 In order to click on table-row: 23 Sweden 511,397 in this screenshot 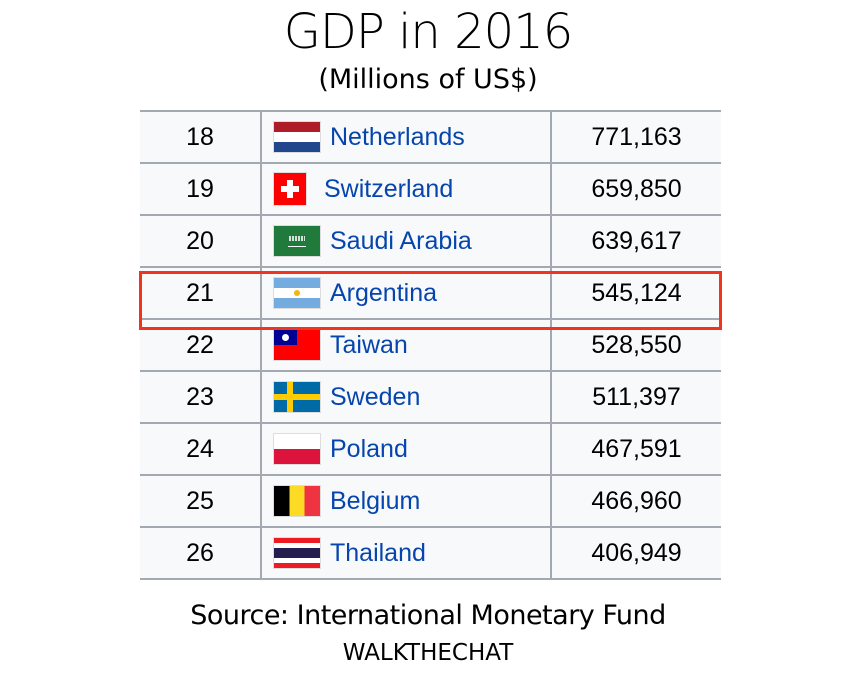, I will do `click(430, 397)`.